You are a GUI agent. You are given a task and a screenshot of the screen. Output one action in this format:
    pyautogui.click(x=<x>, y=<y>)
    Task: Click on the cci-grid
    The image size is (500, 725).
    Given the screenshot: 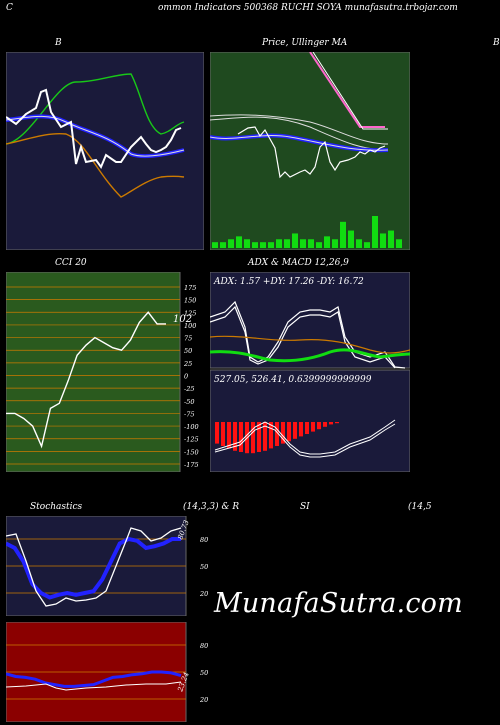 What is the action you would take?
    pyautogui.click(x=93, y=375)
    